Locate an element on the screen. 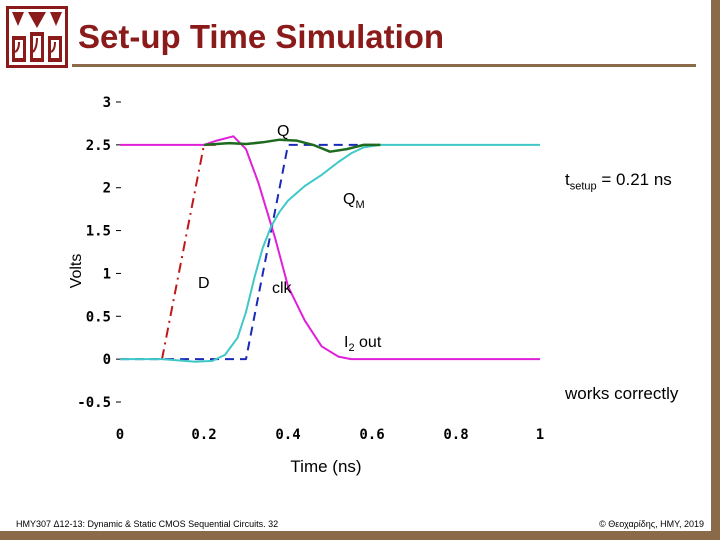 Image resolution: width=720 pixels, height=540 pixels. x-tick-label: 0.8 is located at coordinates (455, 435).